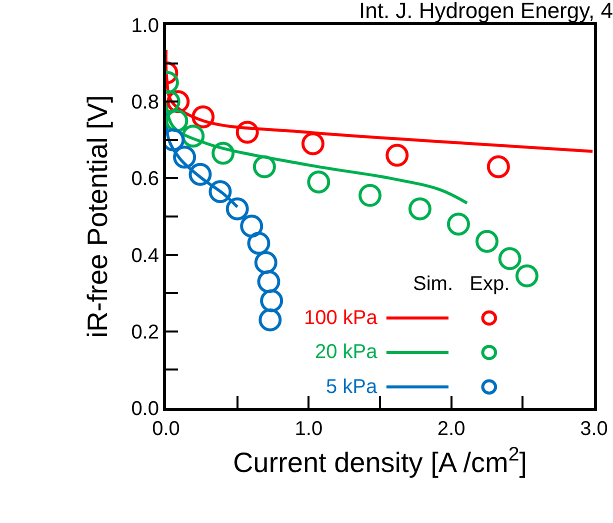 The image size is (613, 523). I want to click on y-tick-label: 0.2, so click(145, 332).